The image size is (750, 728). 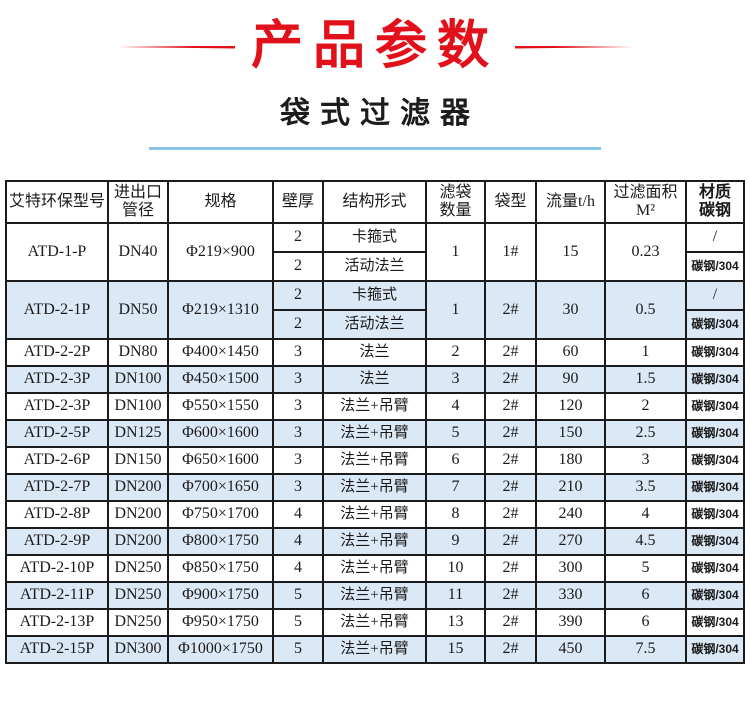 I want to click on cell-filter-area: 3, so click(x=645, y=460).